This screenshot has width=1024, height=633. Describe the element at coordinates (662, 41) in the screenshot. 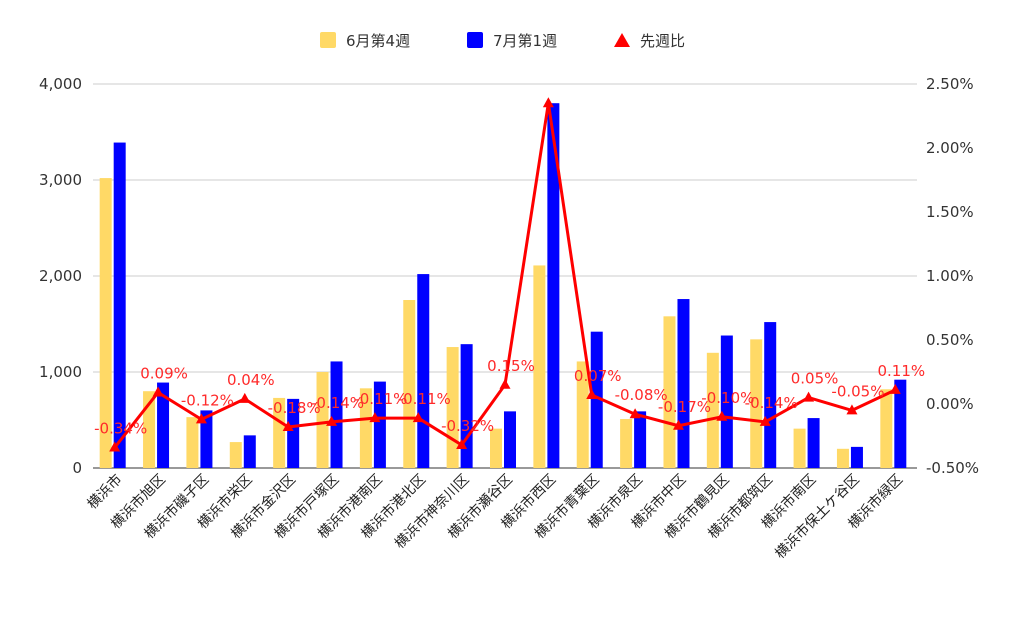

I see `legend-label: 先週比` at that location.